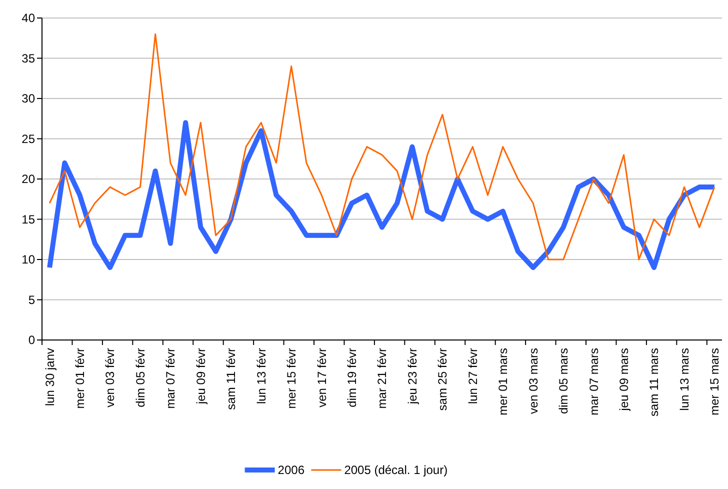 Image resolution: width=728 pixels, height=489 pixels. Describe the element at coordinates (29, 58) in the screenshot. I see `y-tick-label: 35` at that location.